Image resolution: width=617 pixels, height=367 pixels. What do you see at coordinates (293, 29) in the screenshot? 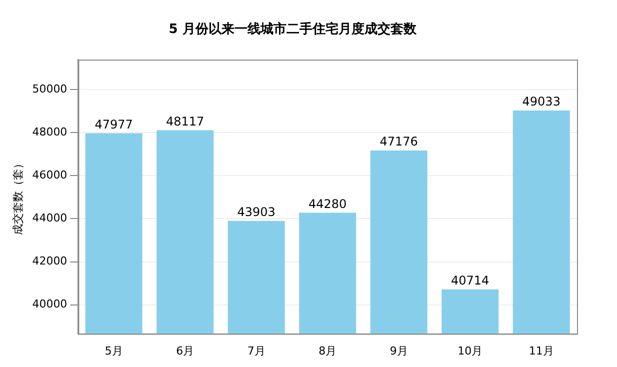
I see `chart-title: 5 月份以来一线城市二手住宅月度成交套数` at bounding box center [293, 29].